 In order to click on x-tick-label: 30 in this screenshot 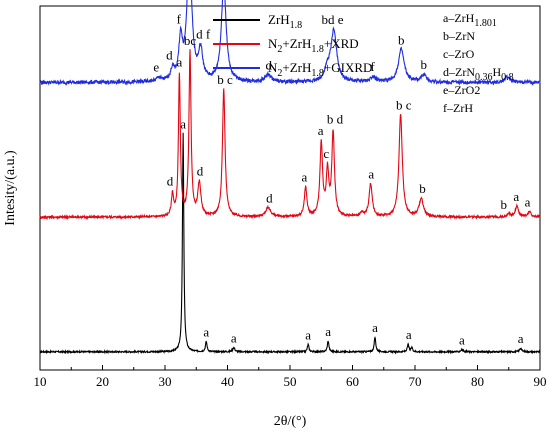, I will do `click(165, 381)`.